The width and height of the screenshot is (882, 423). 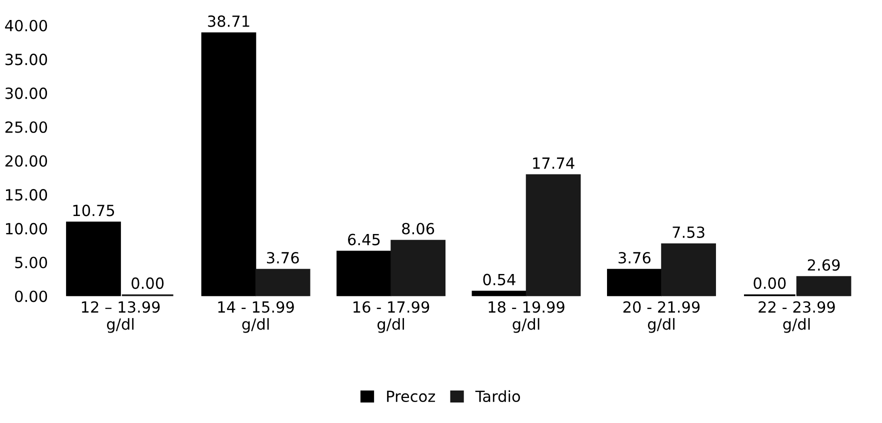 I want to click on x-tick-label: 18 - 19.99 g/dl, so click(x=526, y=317).